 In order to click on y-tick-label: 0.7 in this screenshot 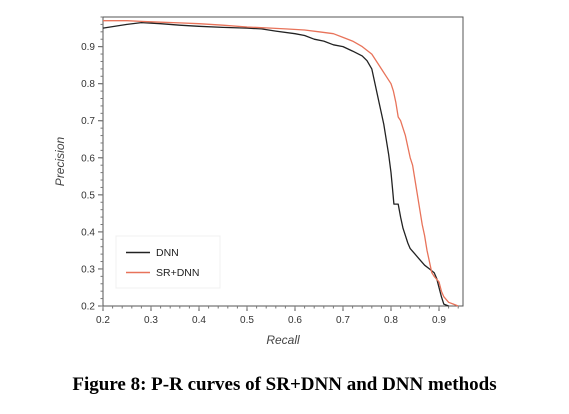, I will do `click(88, 121)`.